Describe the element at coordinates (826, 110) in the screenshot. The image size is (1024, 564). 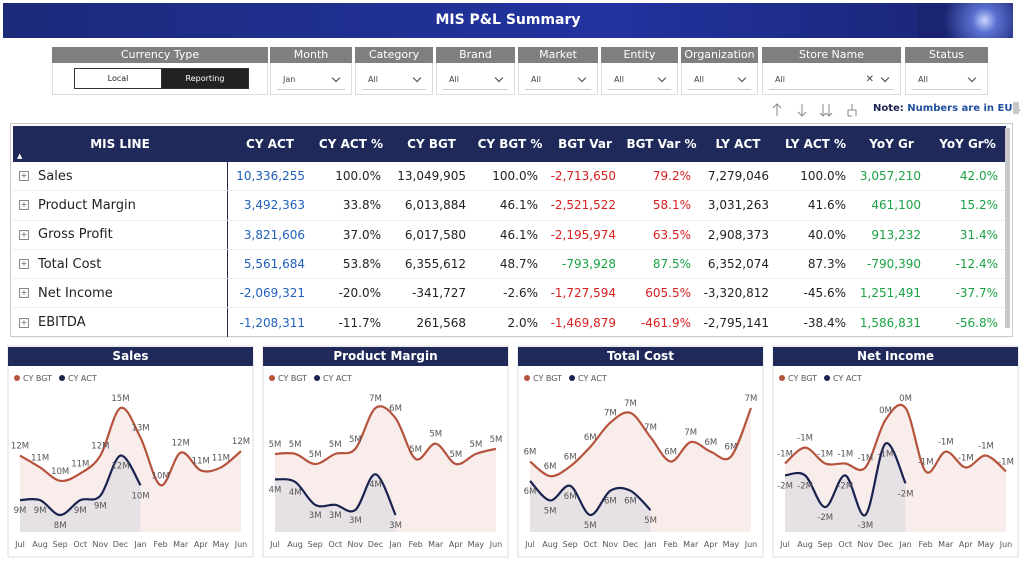
I see `expand-all-icon` at that location.